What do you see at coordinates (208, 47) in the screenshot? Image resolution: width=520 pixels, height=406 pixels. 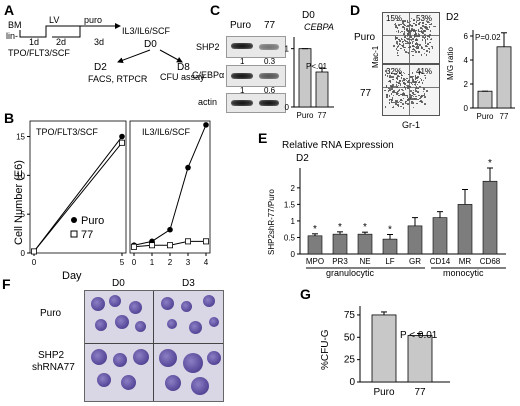 I see `blot-row-shp2: SHP2` at bounding box center [208, 47].